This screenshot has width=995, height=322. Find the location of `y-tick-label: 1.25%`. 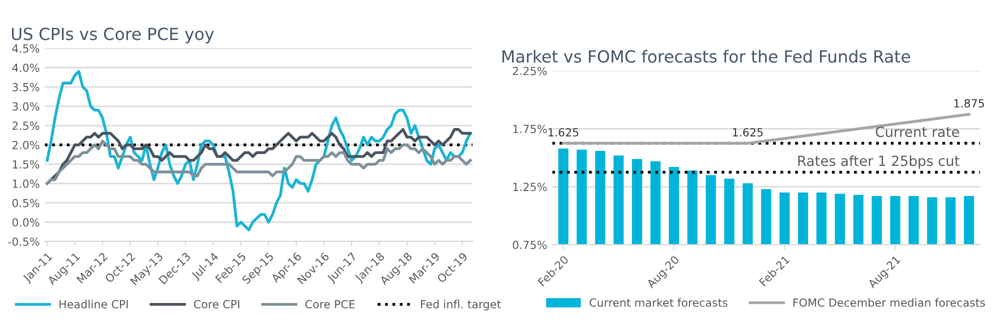

y-tick-label: 1.25% is located at coordinates (530, 187).